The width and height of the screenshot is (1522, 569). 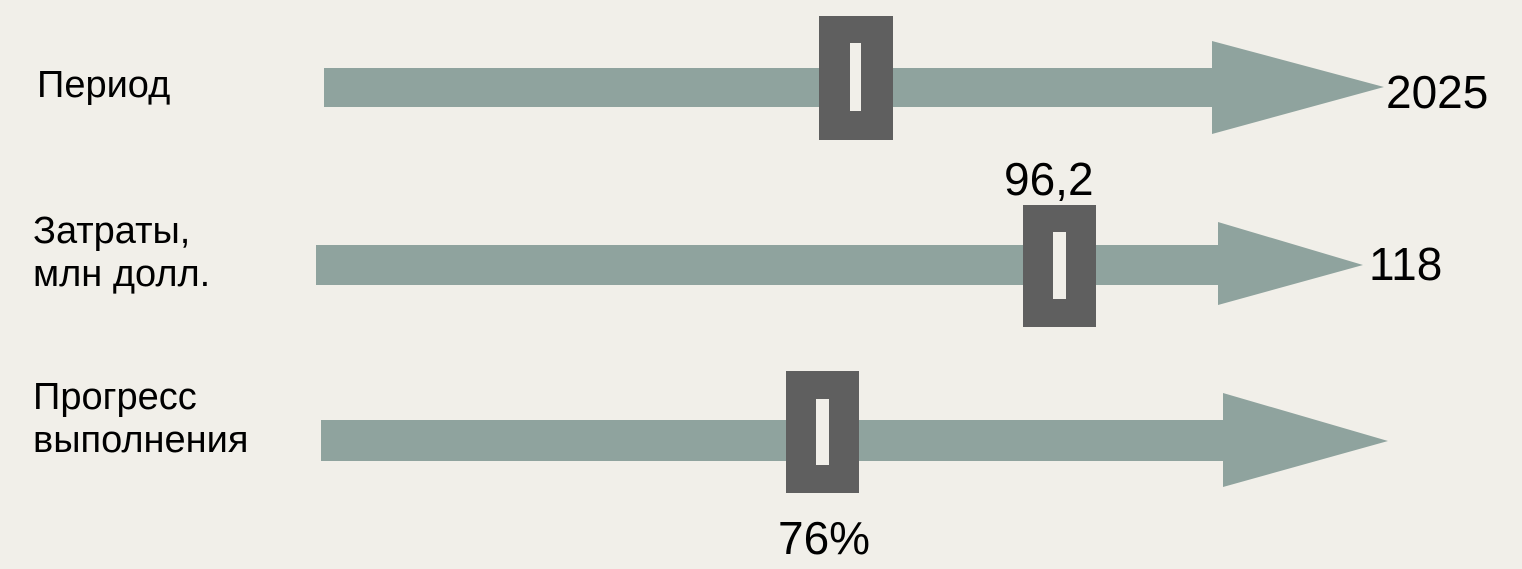 I want to click on costs-marker-value: 96,2, so click(x=1049, y=179).